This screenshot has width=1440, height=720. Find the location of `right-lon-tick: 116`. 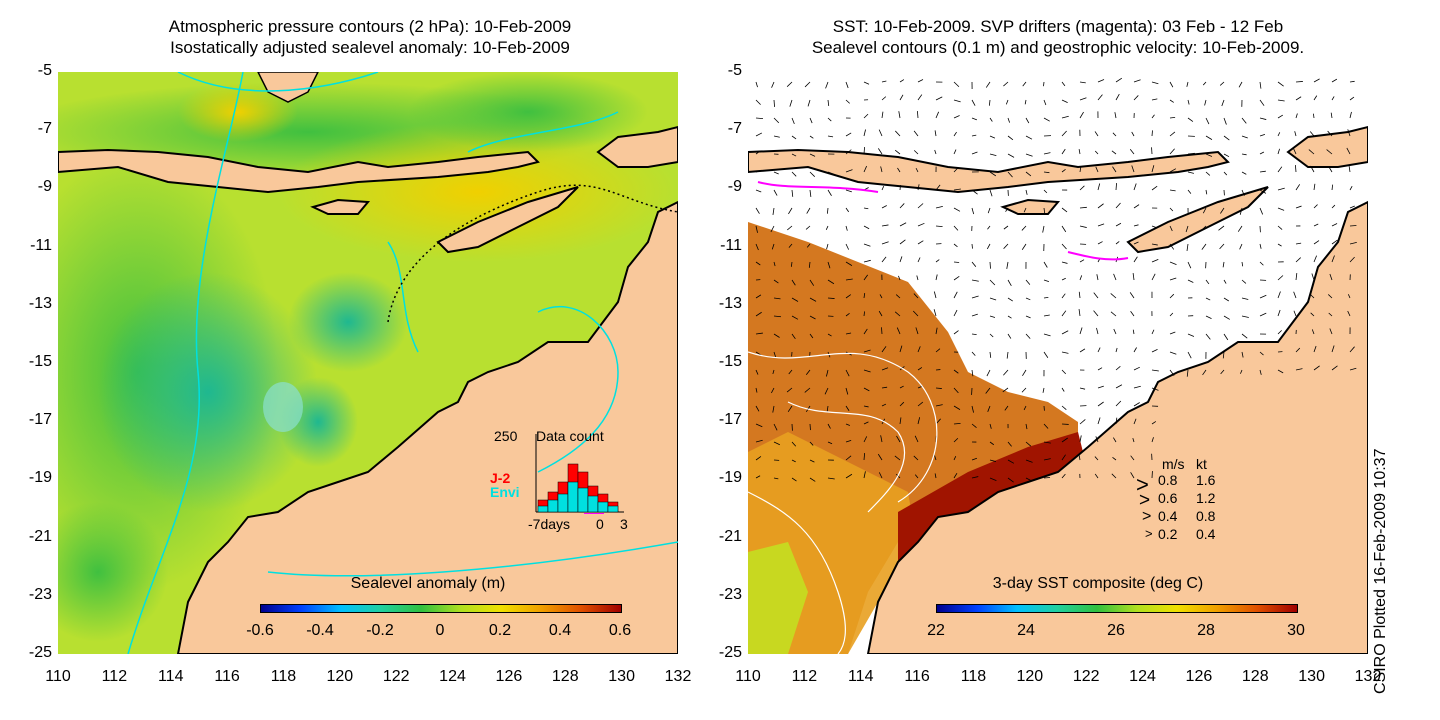

right-lon-tick: 116 is located at coordinates (917, 676).